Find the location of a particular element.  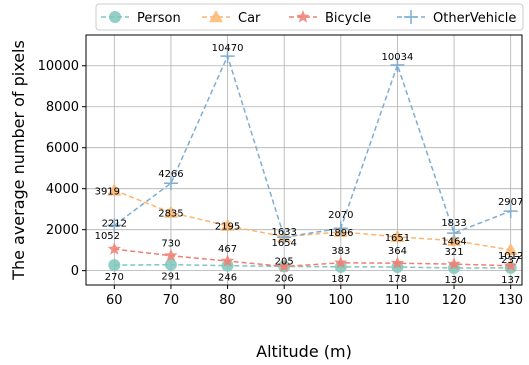

x-axis-title: Altitude (m) is located at coordinates (304, 351).